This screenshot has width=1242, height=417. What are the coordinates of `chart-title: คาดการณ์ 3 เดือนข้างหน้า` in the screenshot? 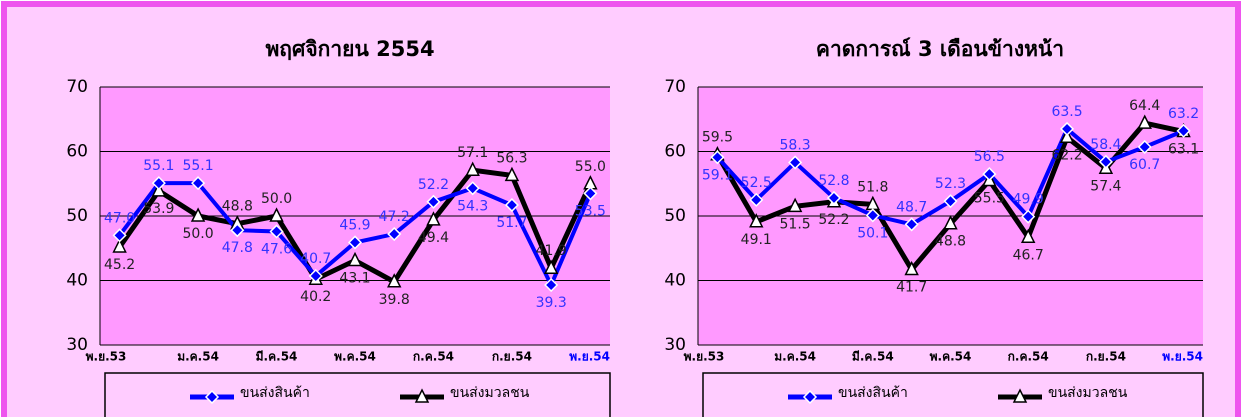 It's located at (940, 49).